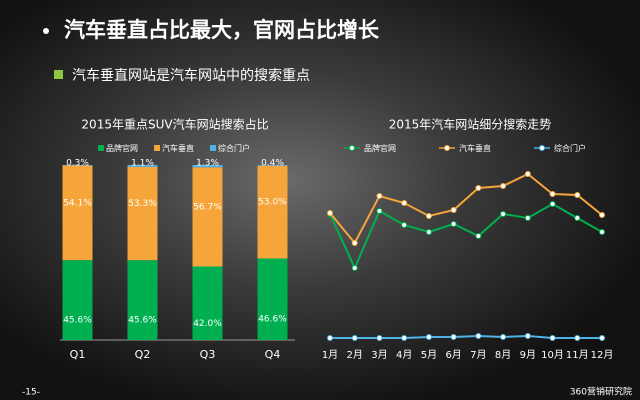  Describe the element at coordinates (528, 355) in the screenshot. I see `x-tick-label: 9月` at that location.